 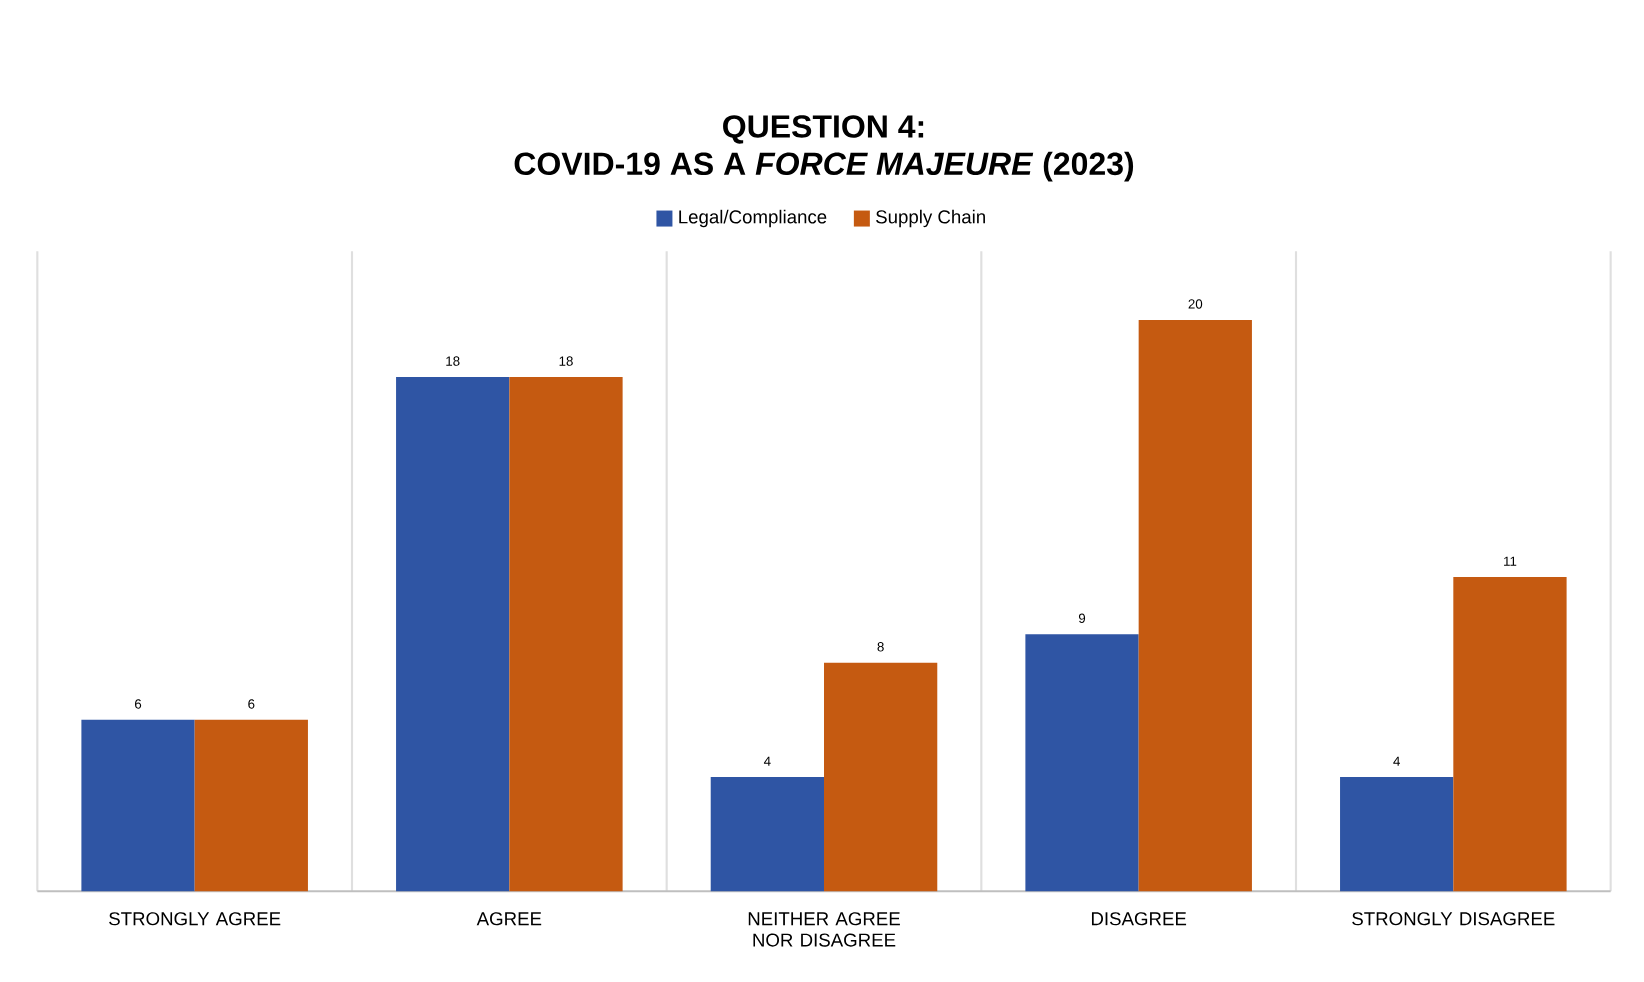 What do you see at coordinates (930, 218) in the screenshot?
I see `legend-label: Supply Chain` at bounding box center [930, 218].